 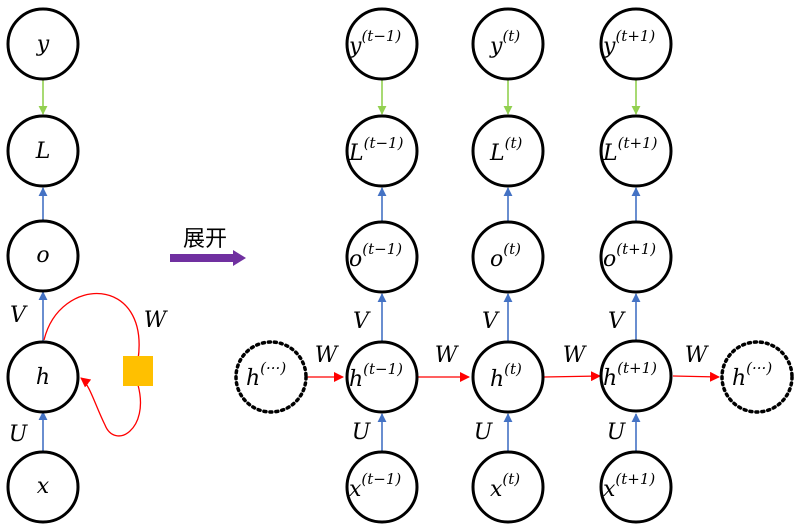 I want to click on label-x-folded: x, so click(x=43, y=486).